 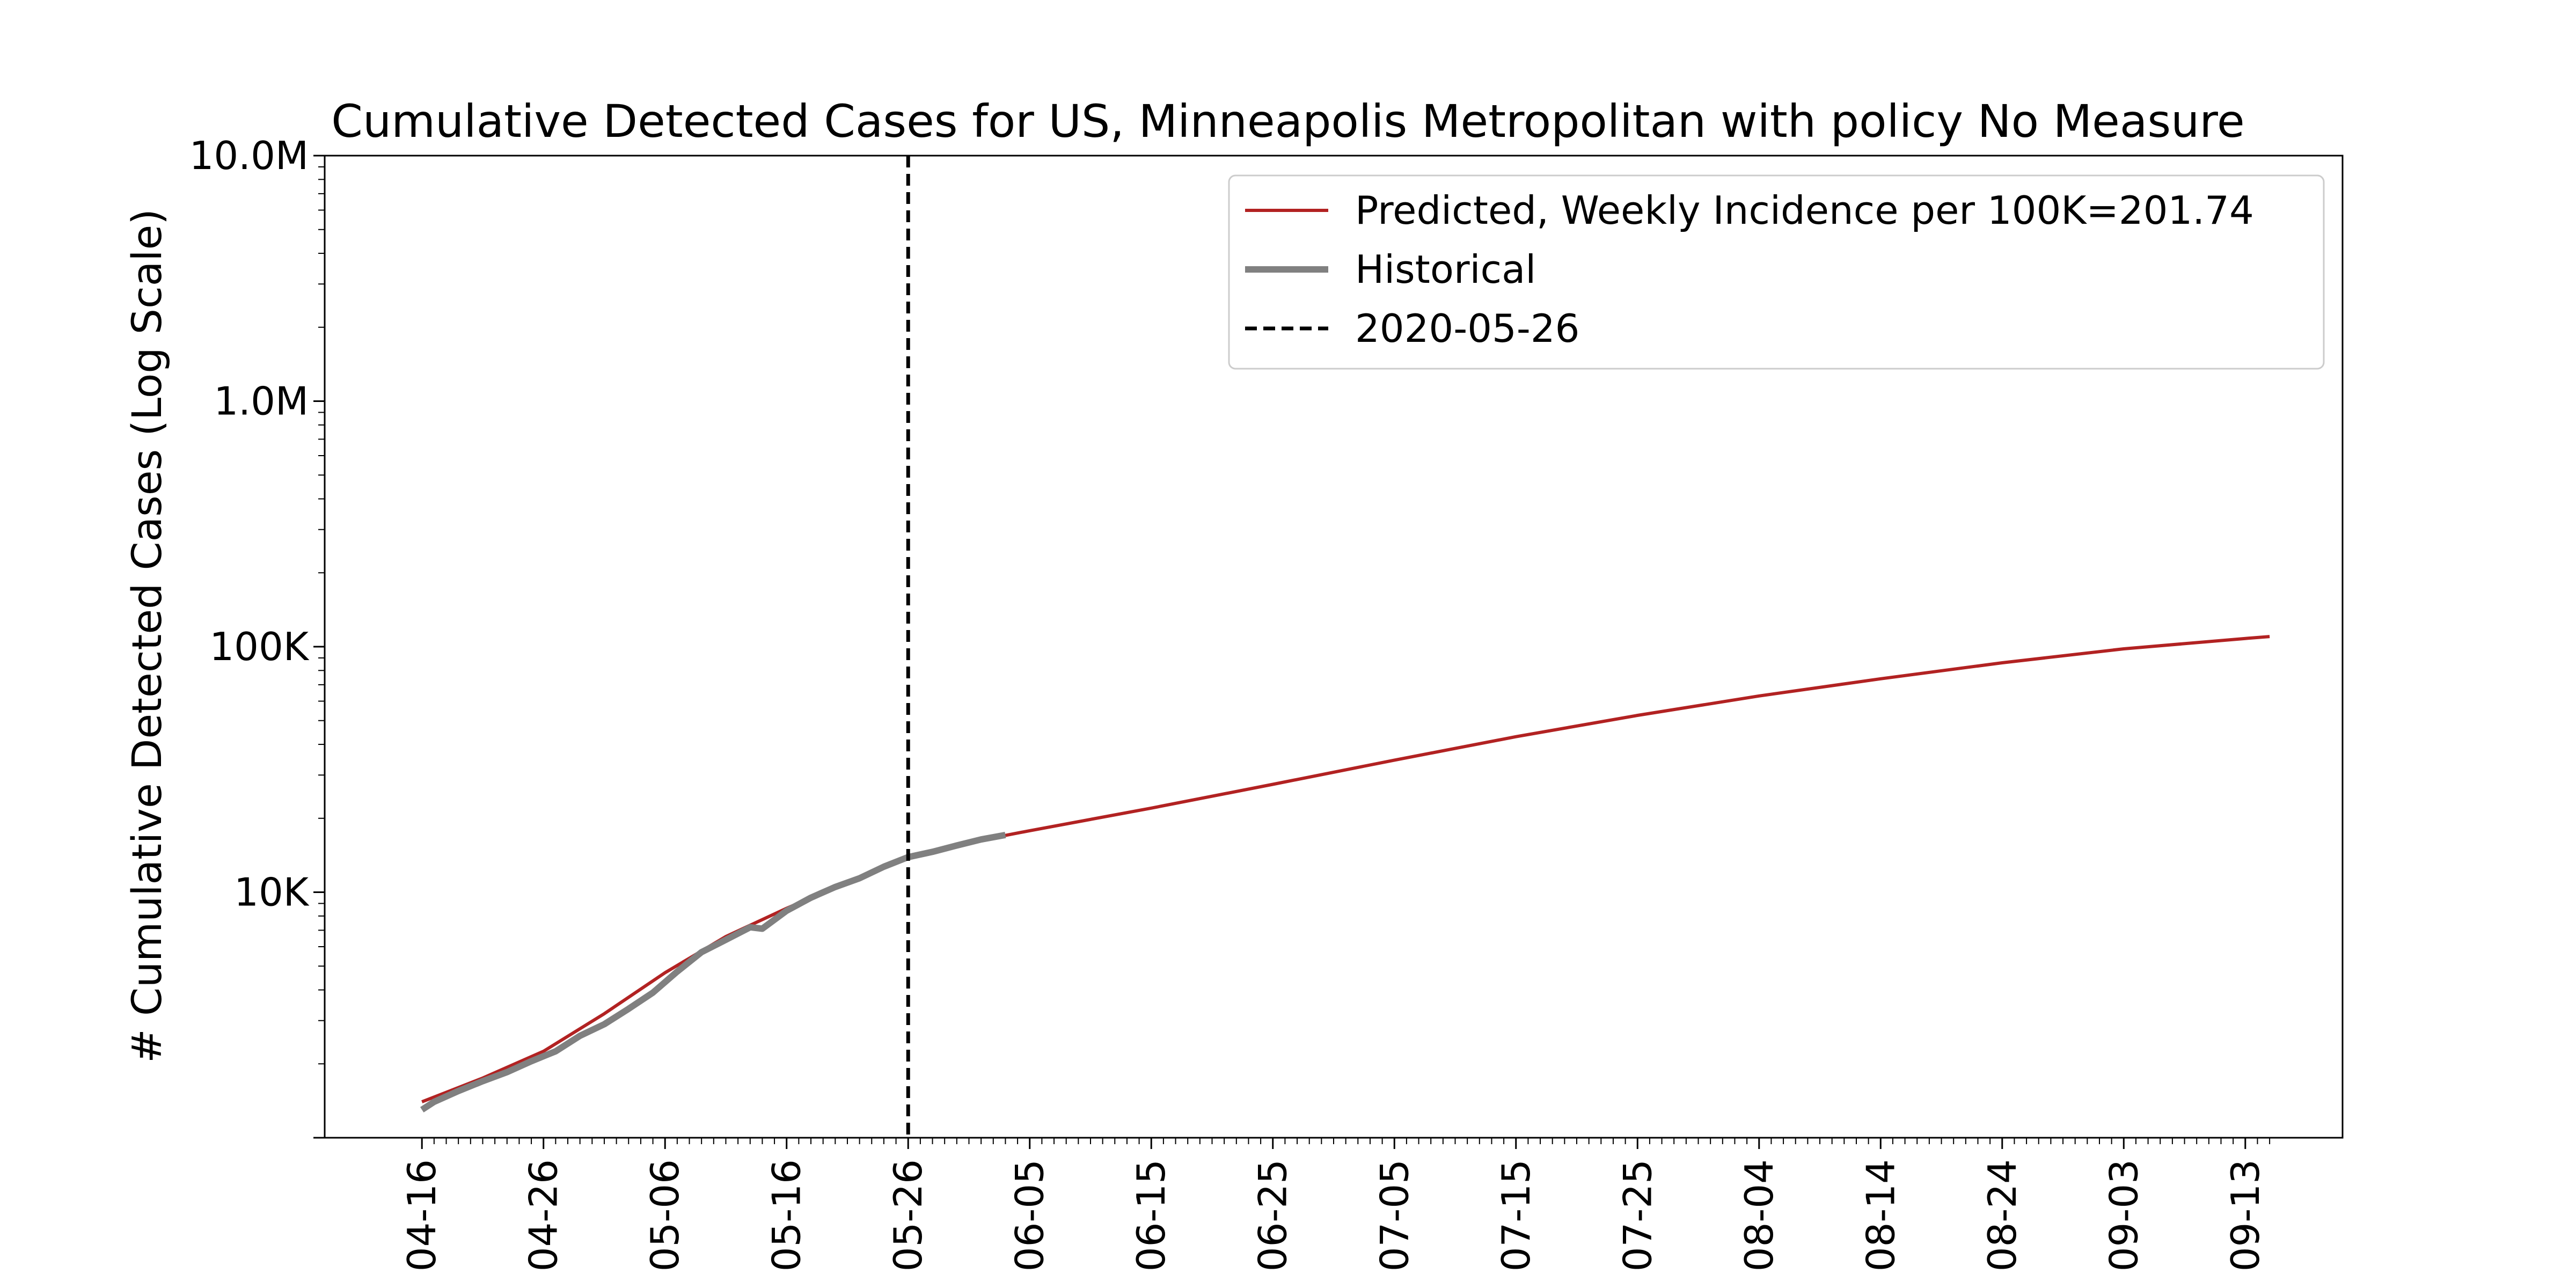 I want to click on x-tick-label: 07-15, so click(x=1516, y=1215).